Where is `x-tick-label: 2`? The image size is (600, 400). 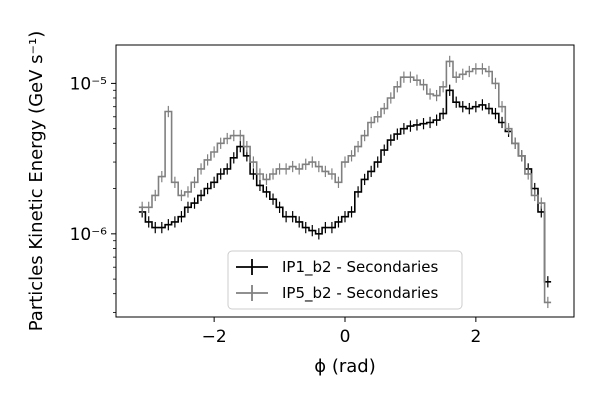 x-tick-label: 2 is located at coordinates (475, 337).